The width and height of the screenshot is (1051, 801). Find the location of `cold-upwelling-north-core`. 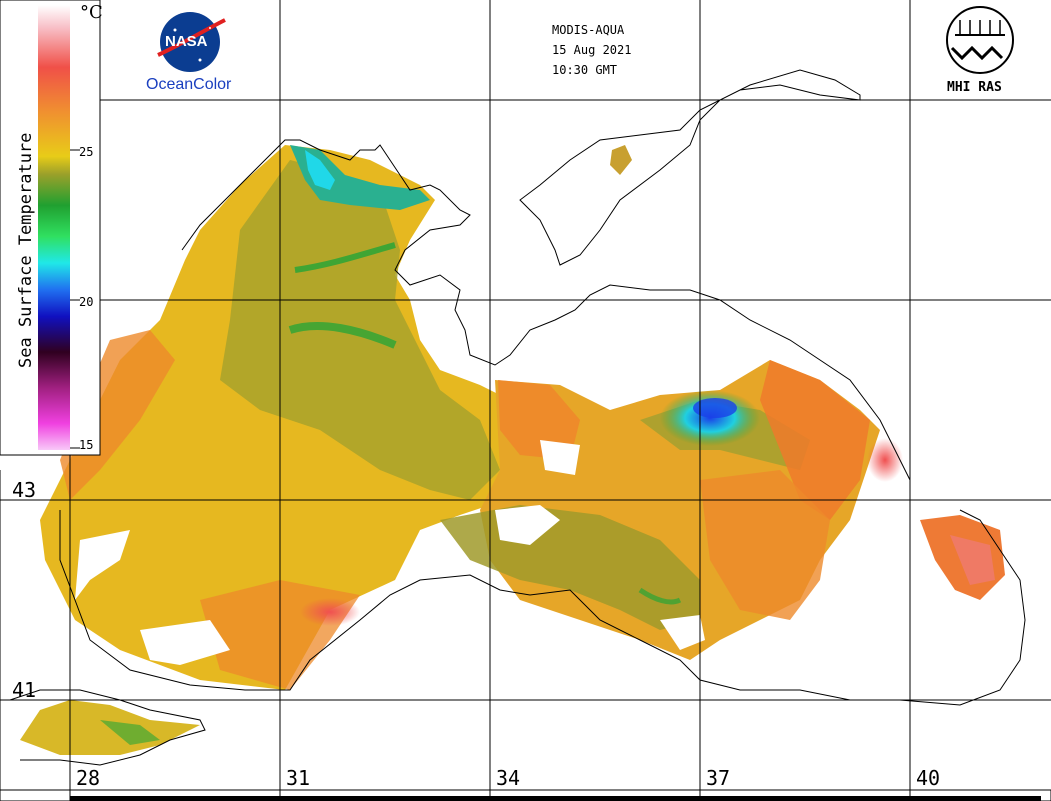

cold-upwelling-north-core is located at coordinates (320, 170).